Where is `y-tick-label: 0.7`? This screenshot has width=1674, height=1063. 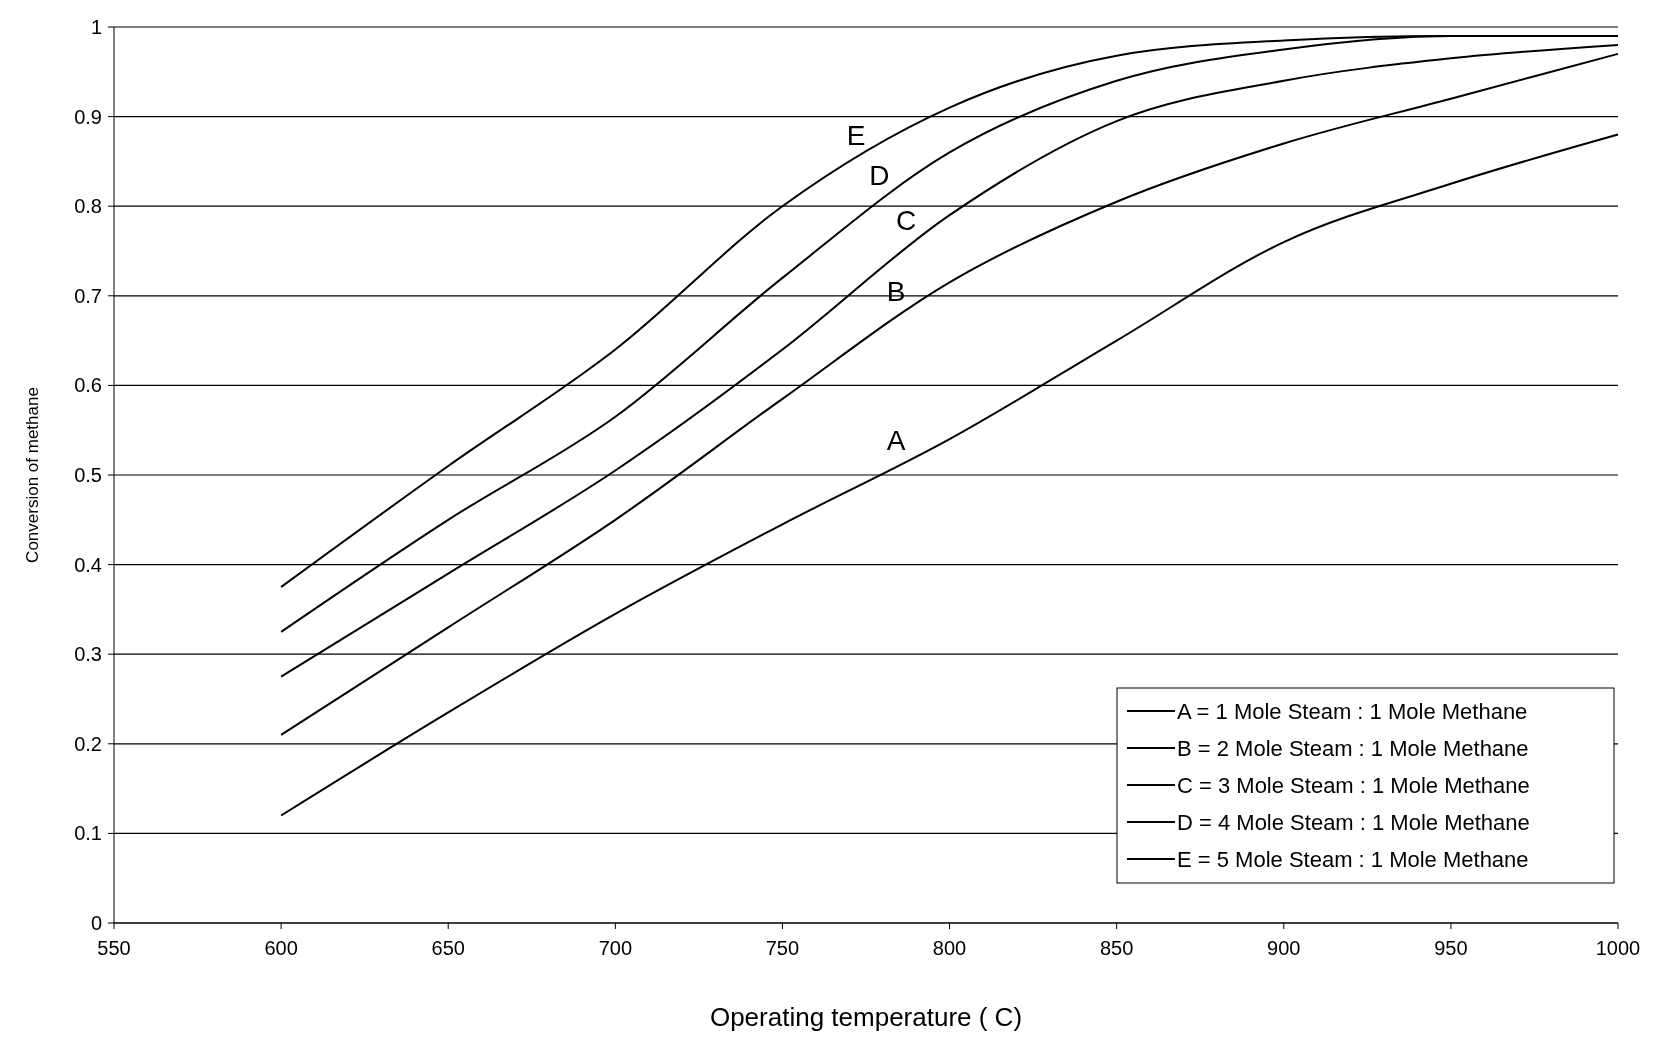 y-tick-label: 0.7 is located at coordinates (88, 295).